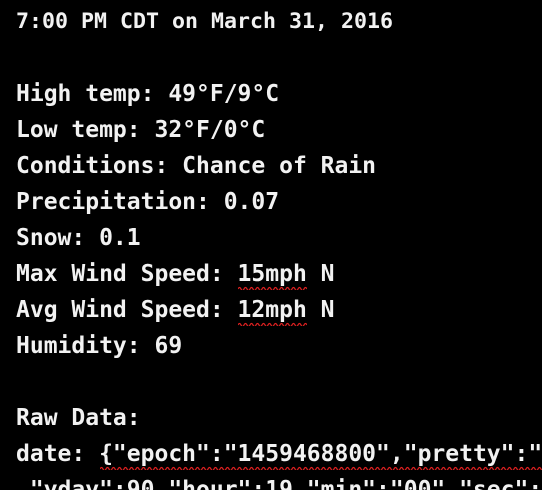 Image resolution: width=542 pixels, height=490 pixels. What do you see at coordinates (175, 310) in the screenshot?
I see `detail-line: Avg Wind Speed: 12mph N` at bounding box center [175, 310].